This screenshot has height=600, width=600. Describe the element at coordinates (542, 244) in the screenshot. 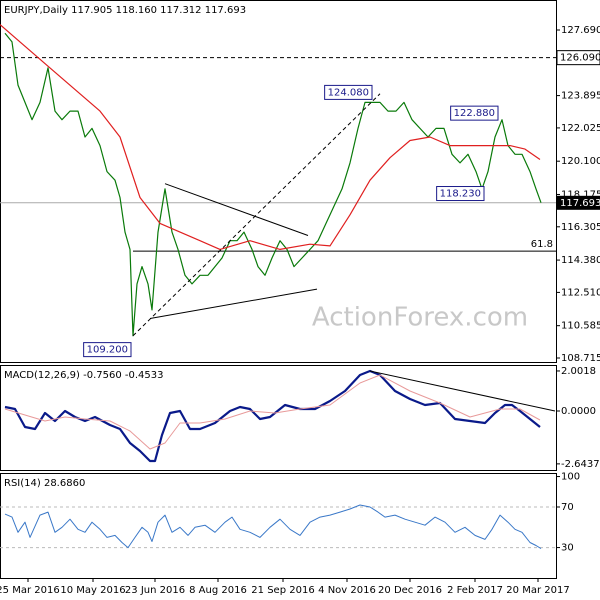

I see `fib-label: 61.8` at that location.